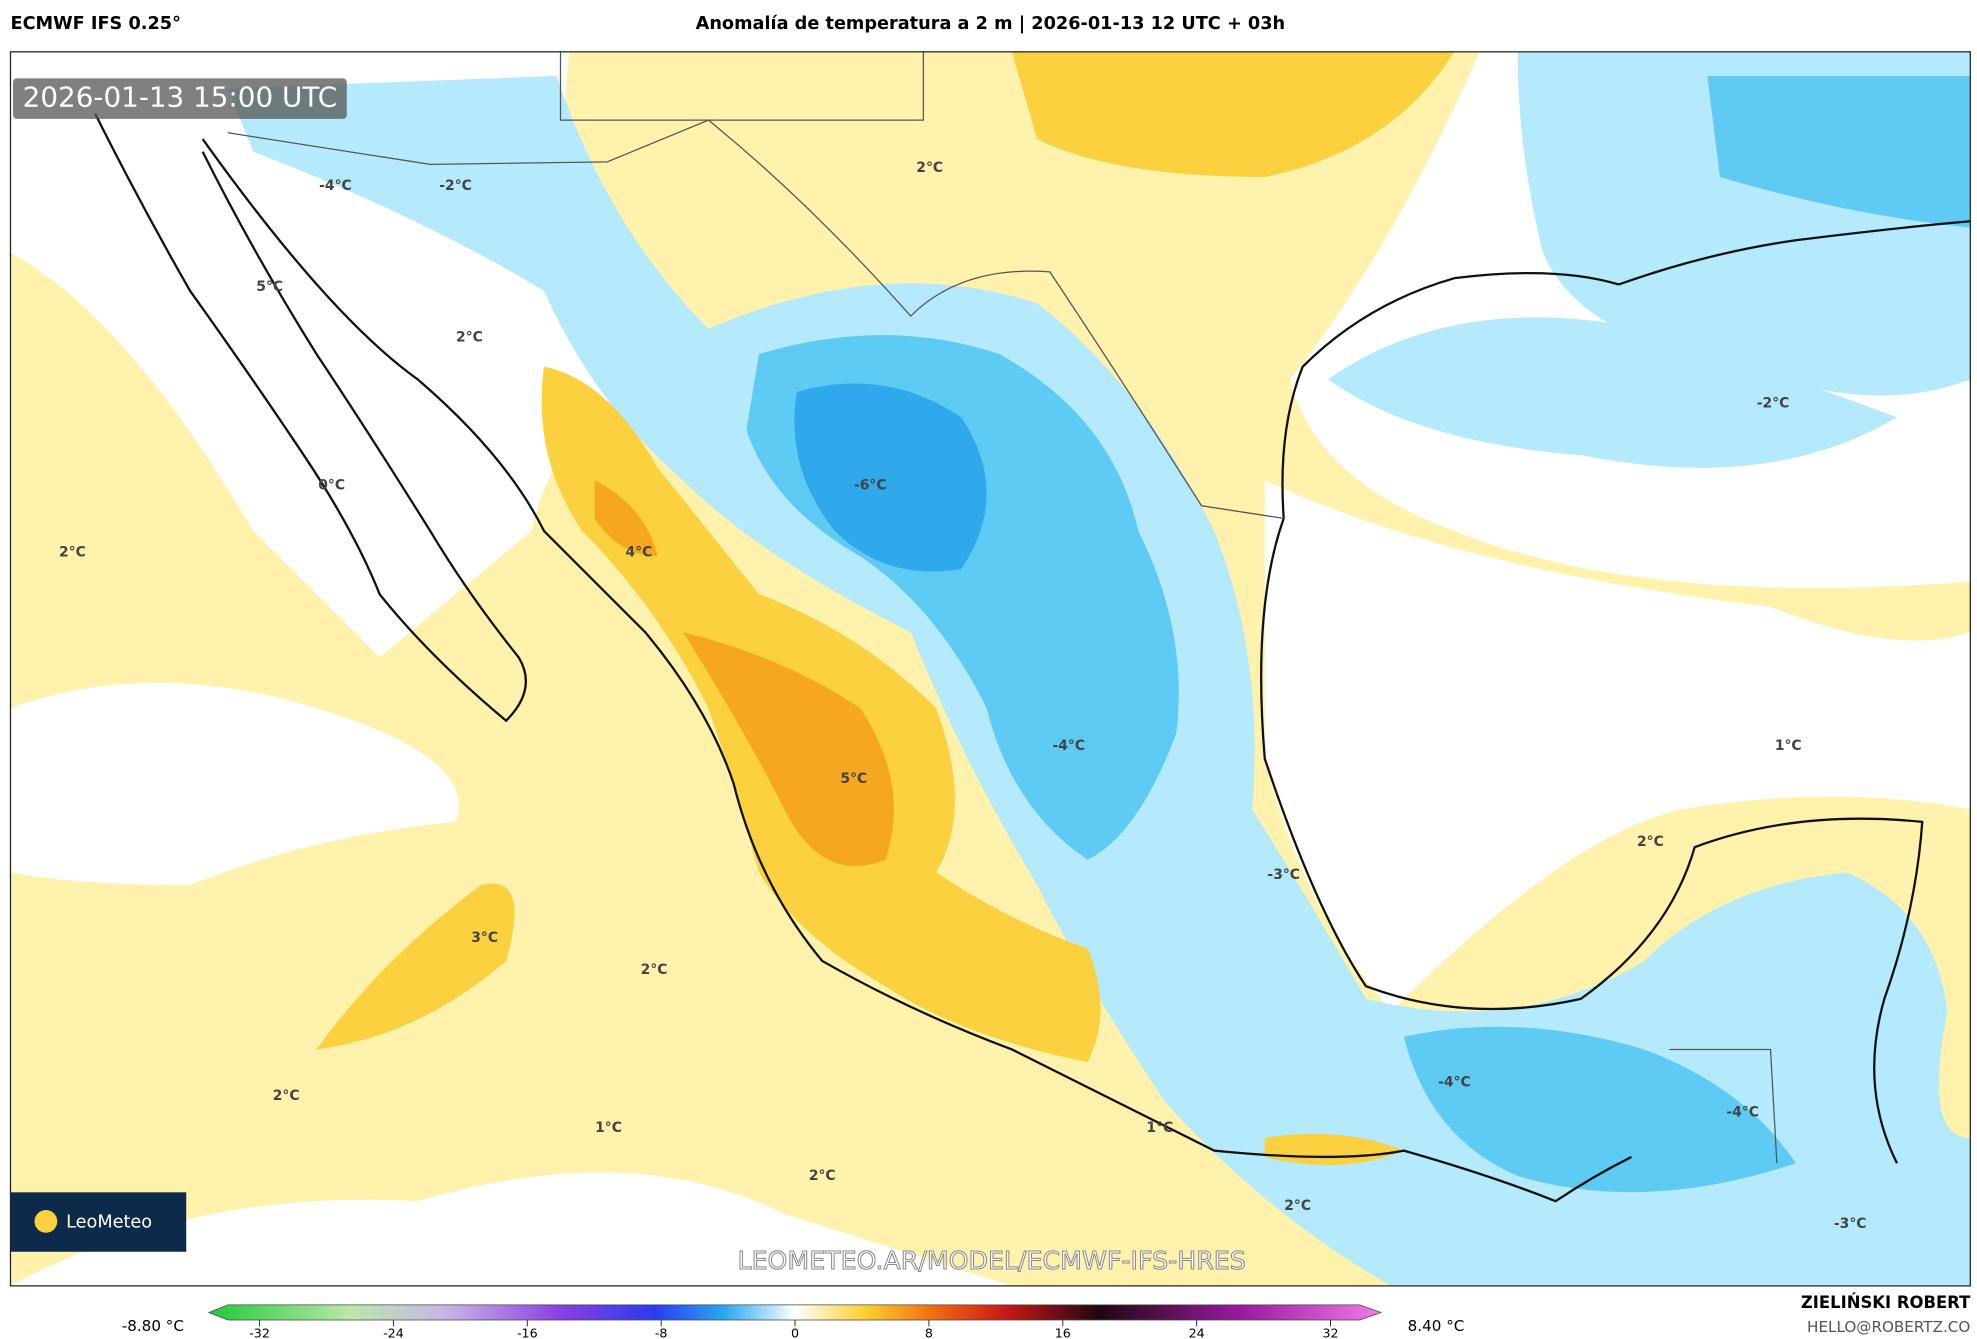  I want to click on colorbar-tick-label: -24, so click(393, 1332).